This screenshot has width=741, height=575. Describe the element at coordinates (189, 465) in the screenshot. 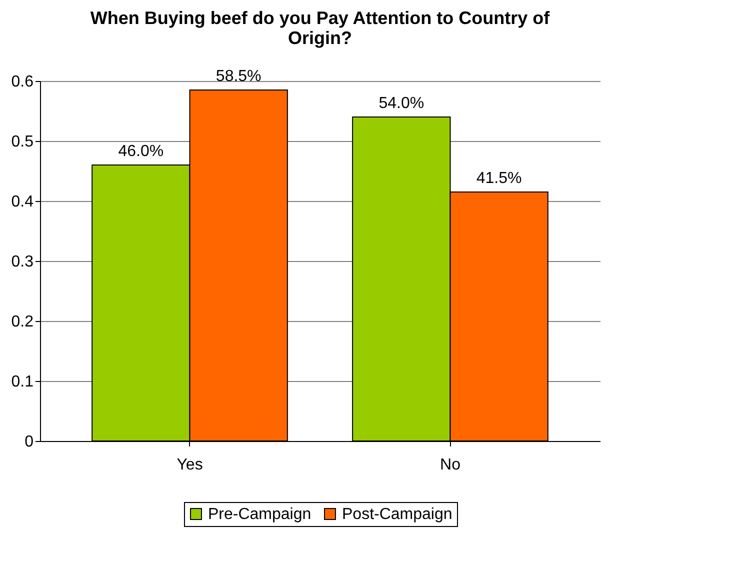

I see `x-tick-label: Yes` at that location.